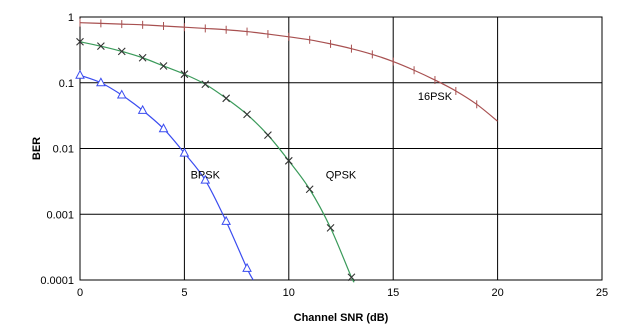 This screenshot has height=327, width=617. Describe the element at coordinates (71, 18) in the screenshot. I see `y-tick-label: 1` at that location.